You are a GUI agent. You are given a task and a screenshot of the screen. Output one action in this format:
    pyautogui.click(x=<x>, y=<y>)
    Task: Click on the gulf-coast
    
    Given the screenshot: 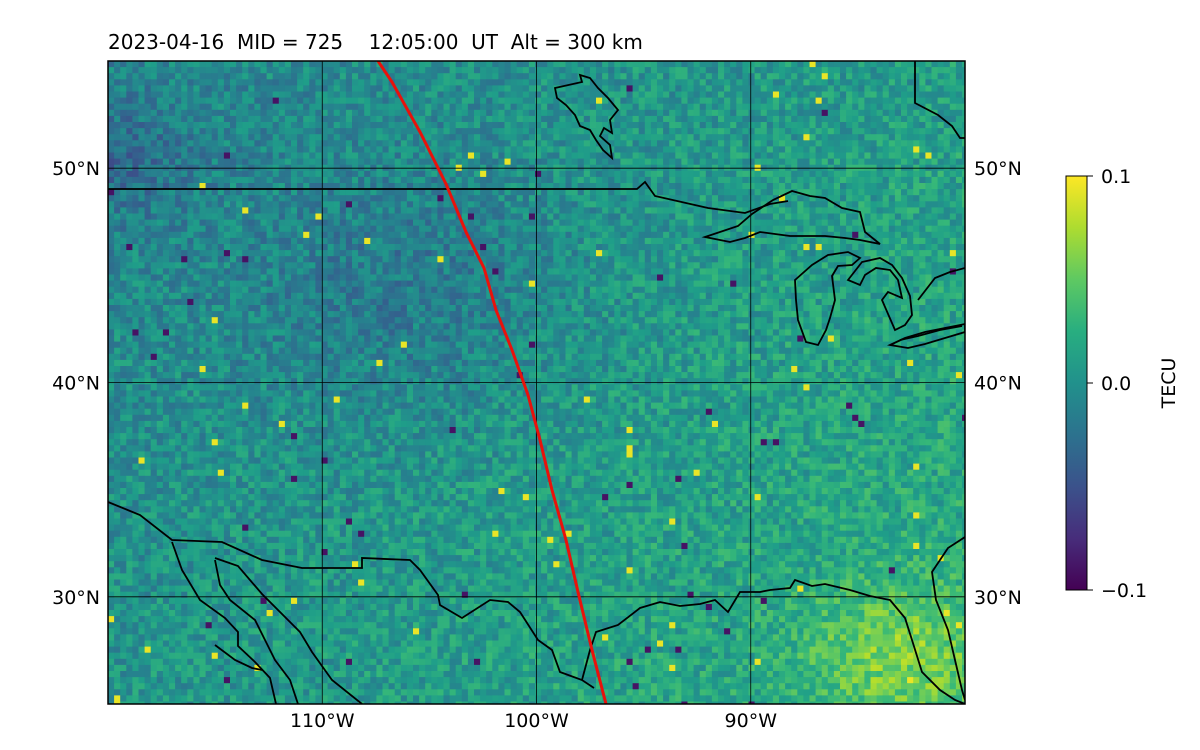 What is the action you would take?
    pyautogui.click(x=773, y=641)
    